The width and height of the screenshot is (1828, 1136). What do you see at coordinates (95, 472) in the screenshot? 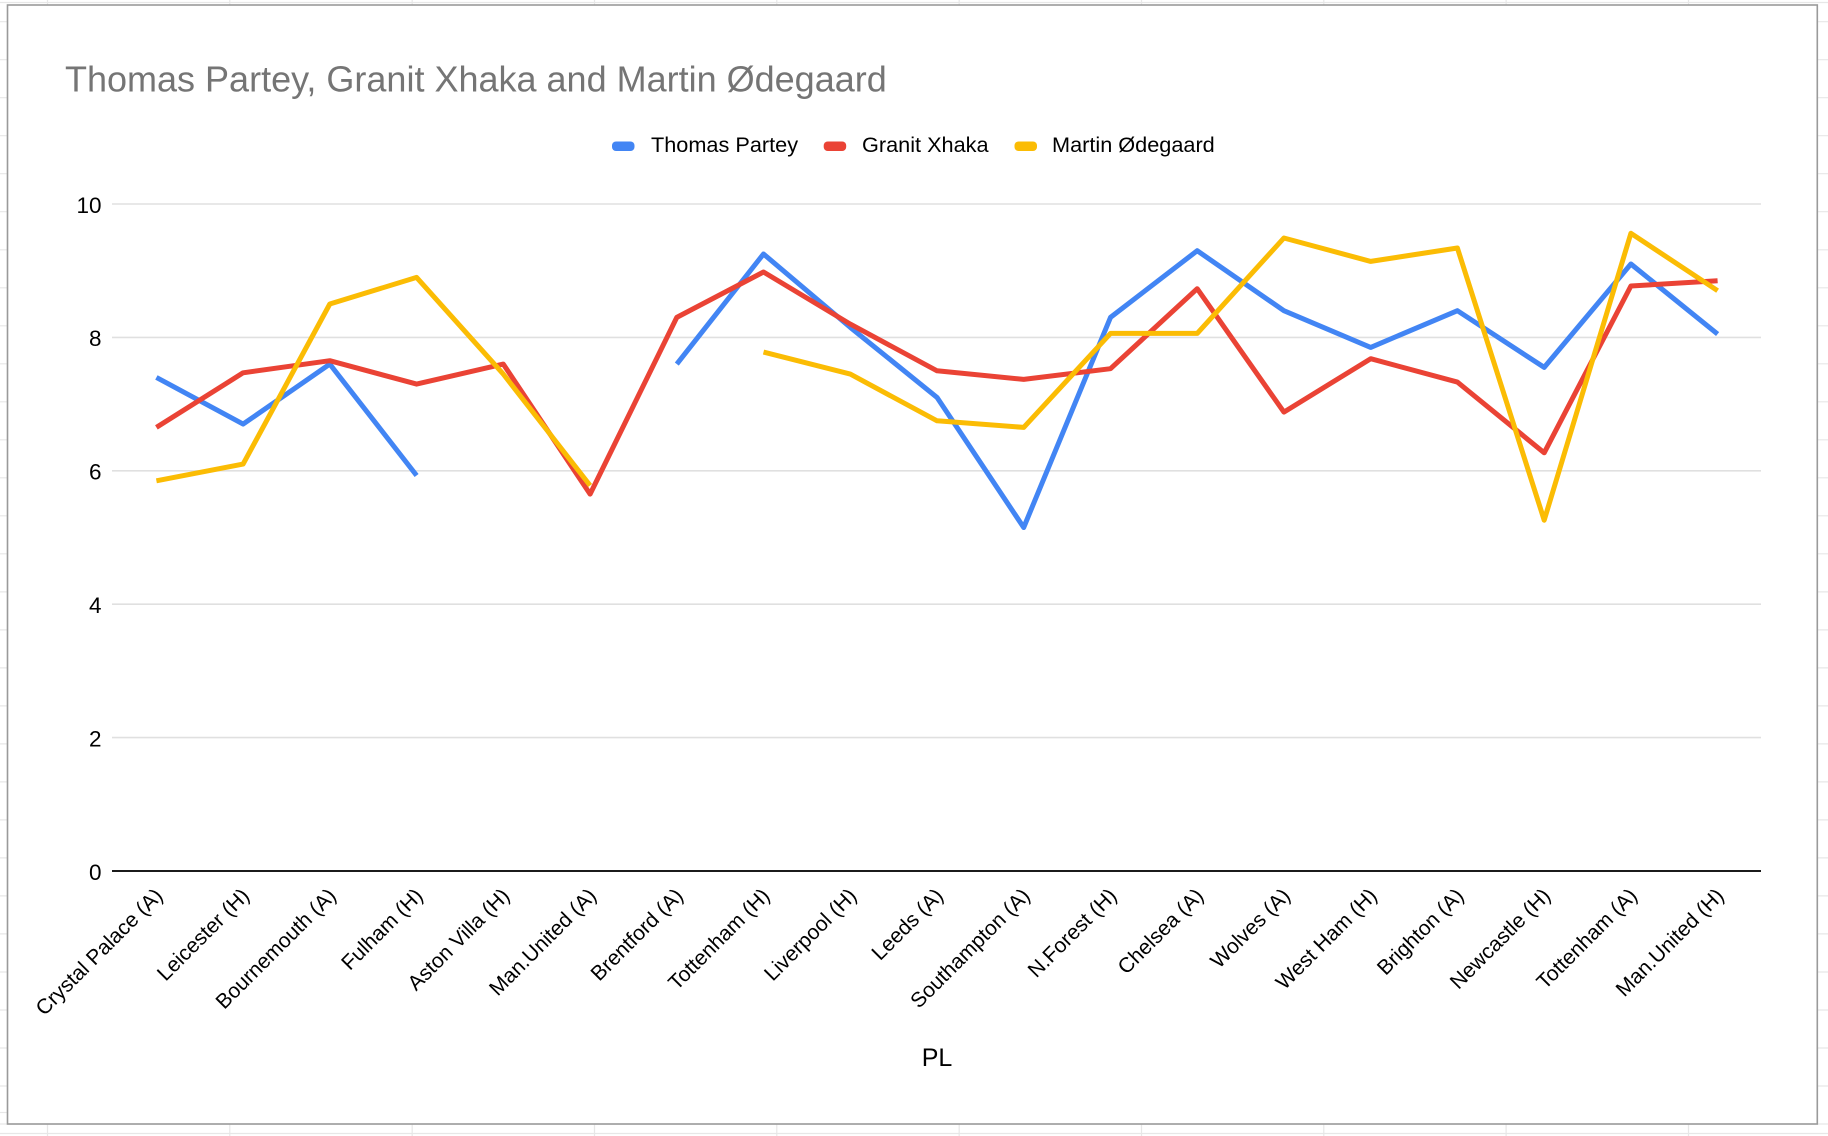
I see `svg-text: 6` at bounding box center [95, 472].